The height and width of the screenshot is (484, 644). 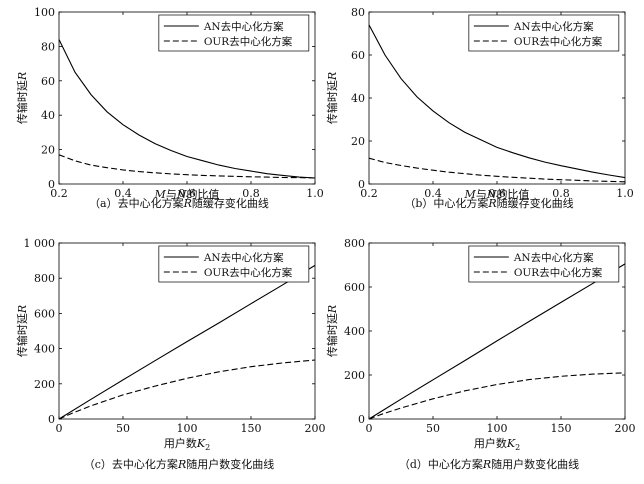 I want to click on panel-caption: （d）中心化方案R随用户数变化曲线, so click(x=489, y=464).